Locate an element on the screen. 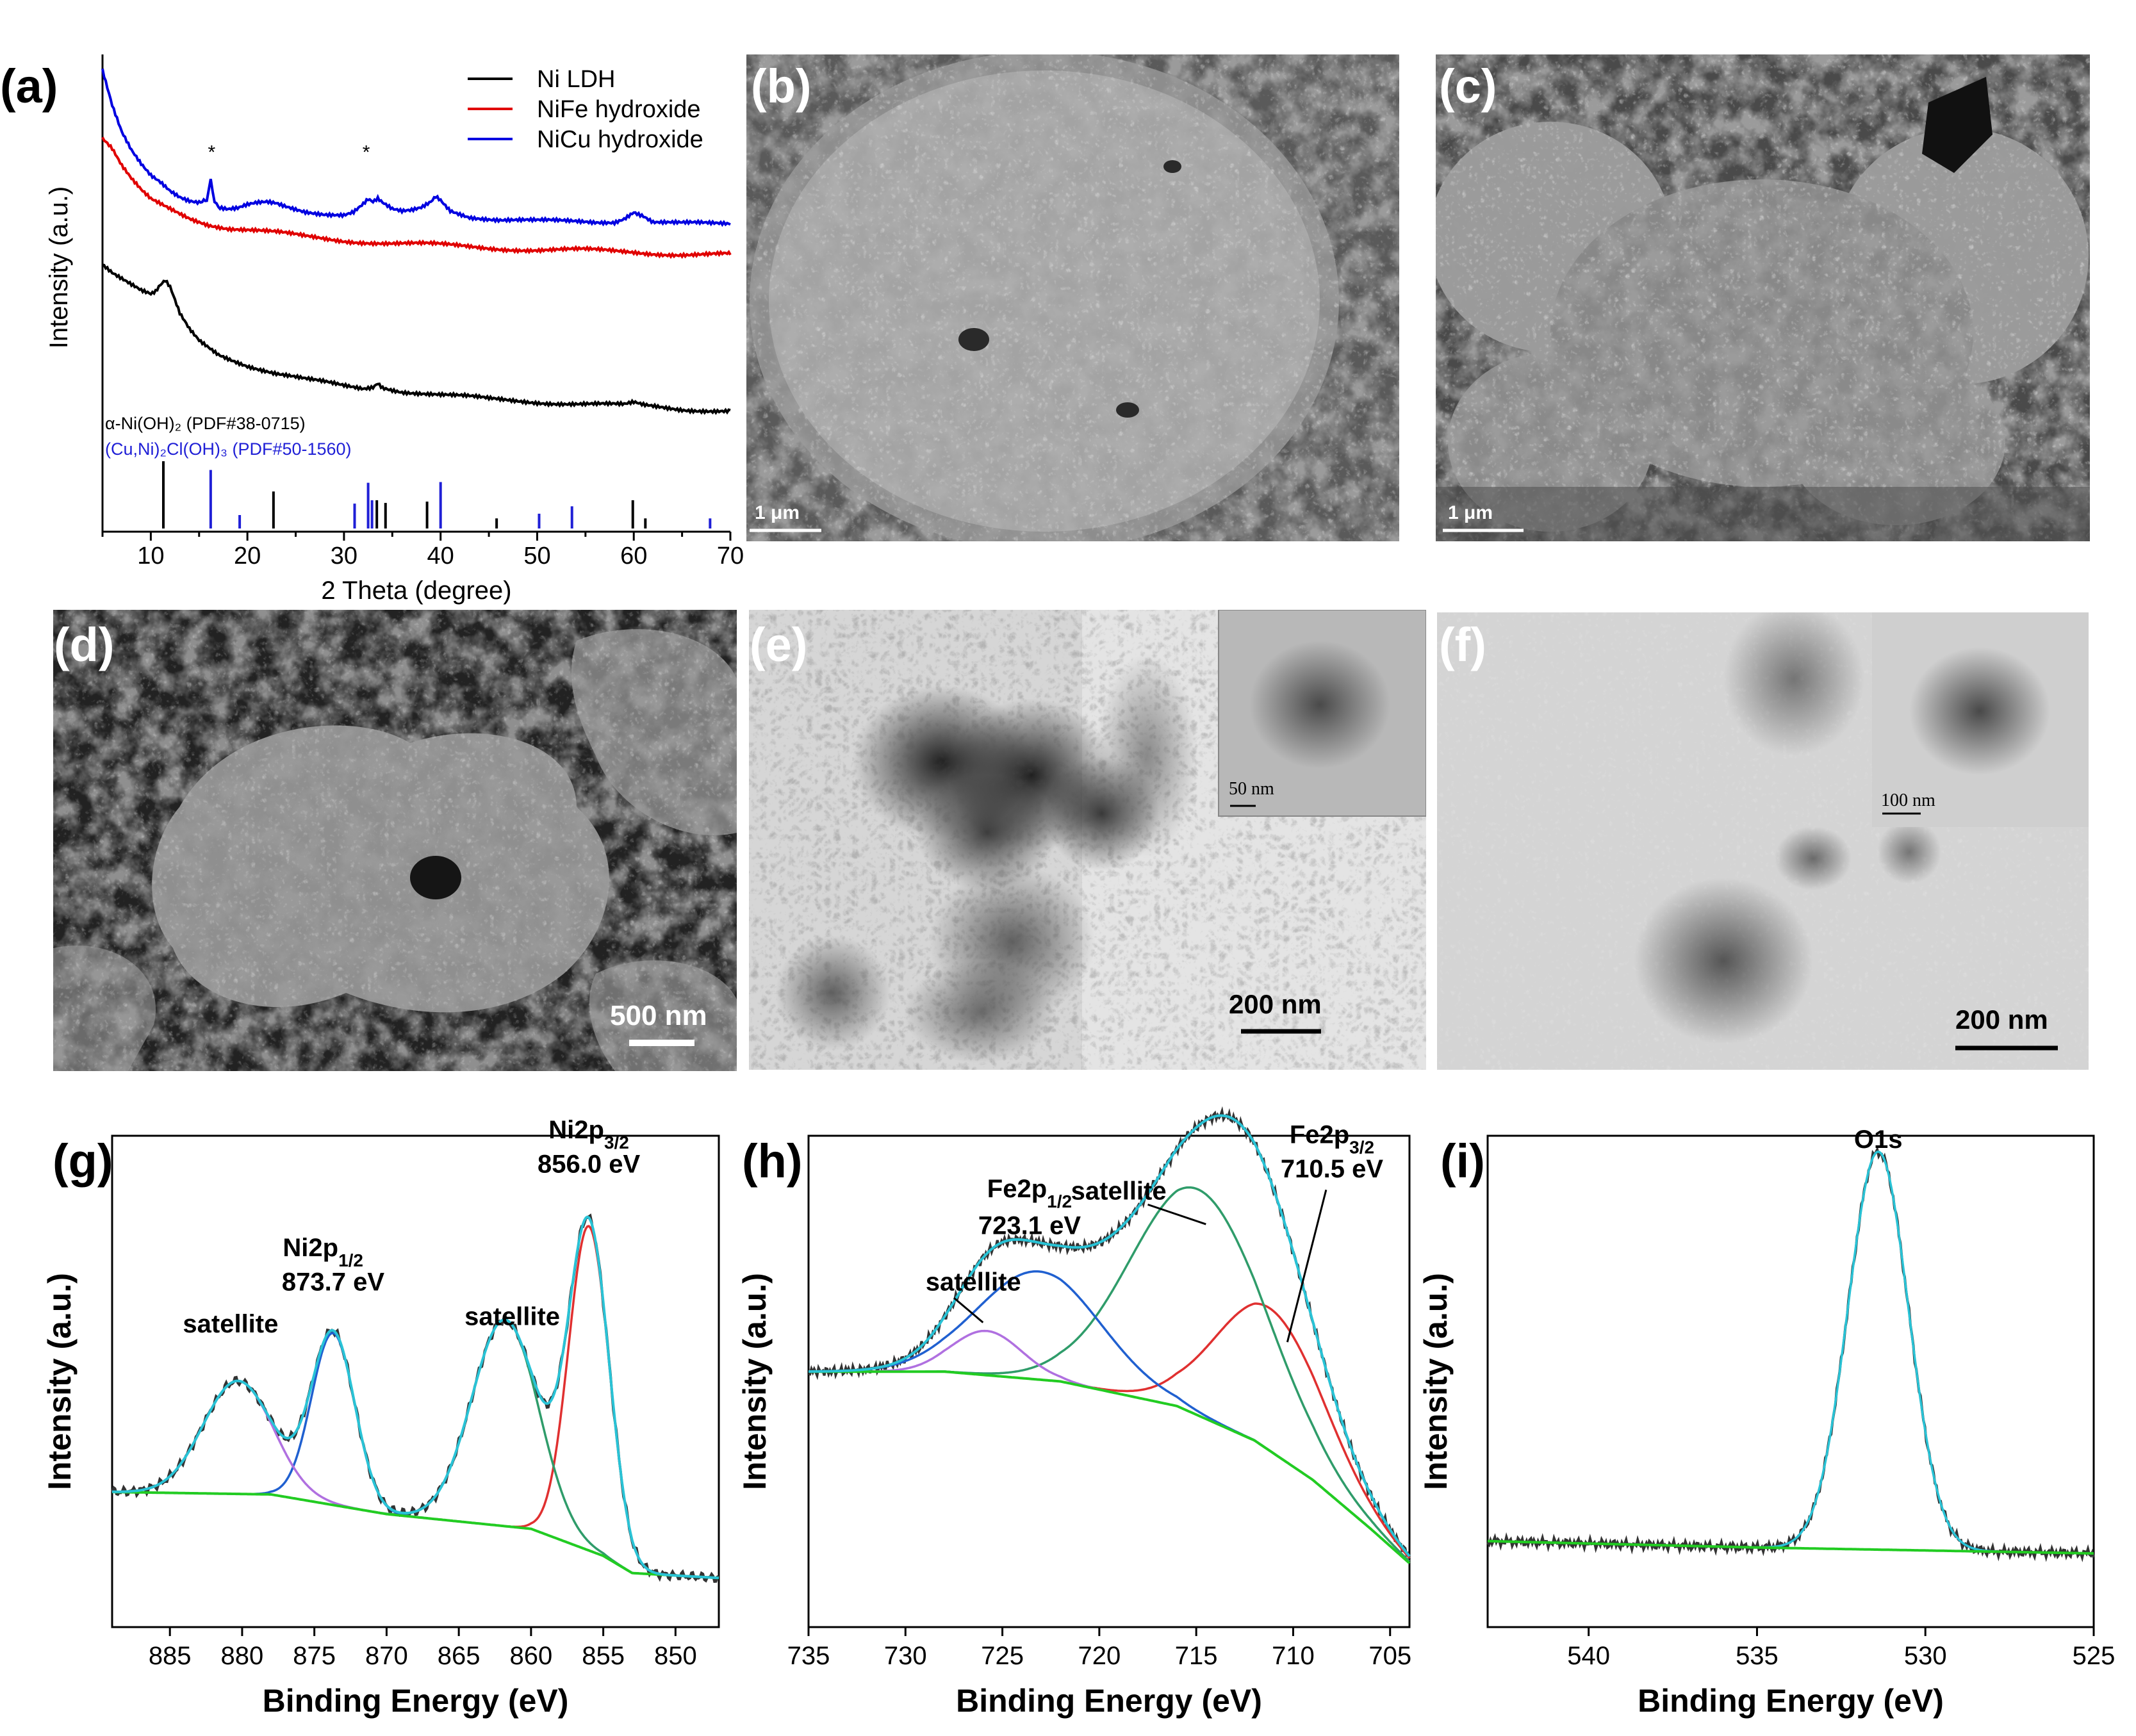  panel-h-letter: (h) is located at coordinates (772, 1161).